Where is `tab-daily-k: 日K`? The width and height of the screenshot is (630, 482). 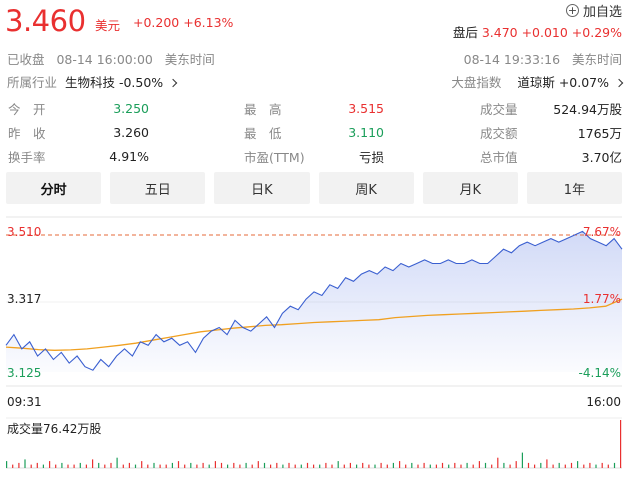 tab-daily-k: 日K is located at coordinates (262, 188).